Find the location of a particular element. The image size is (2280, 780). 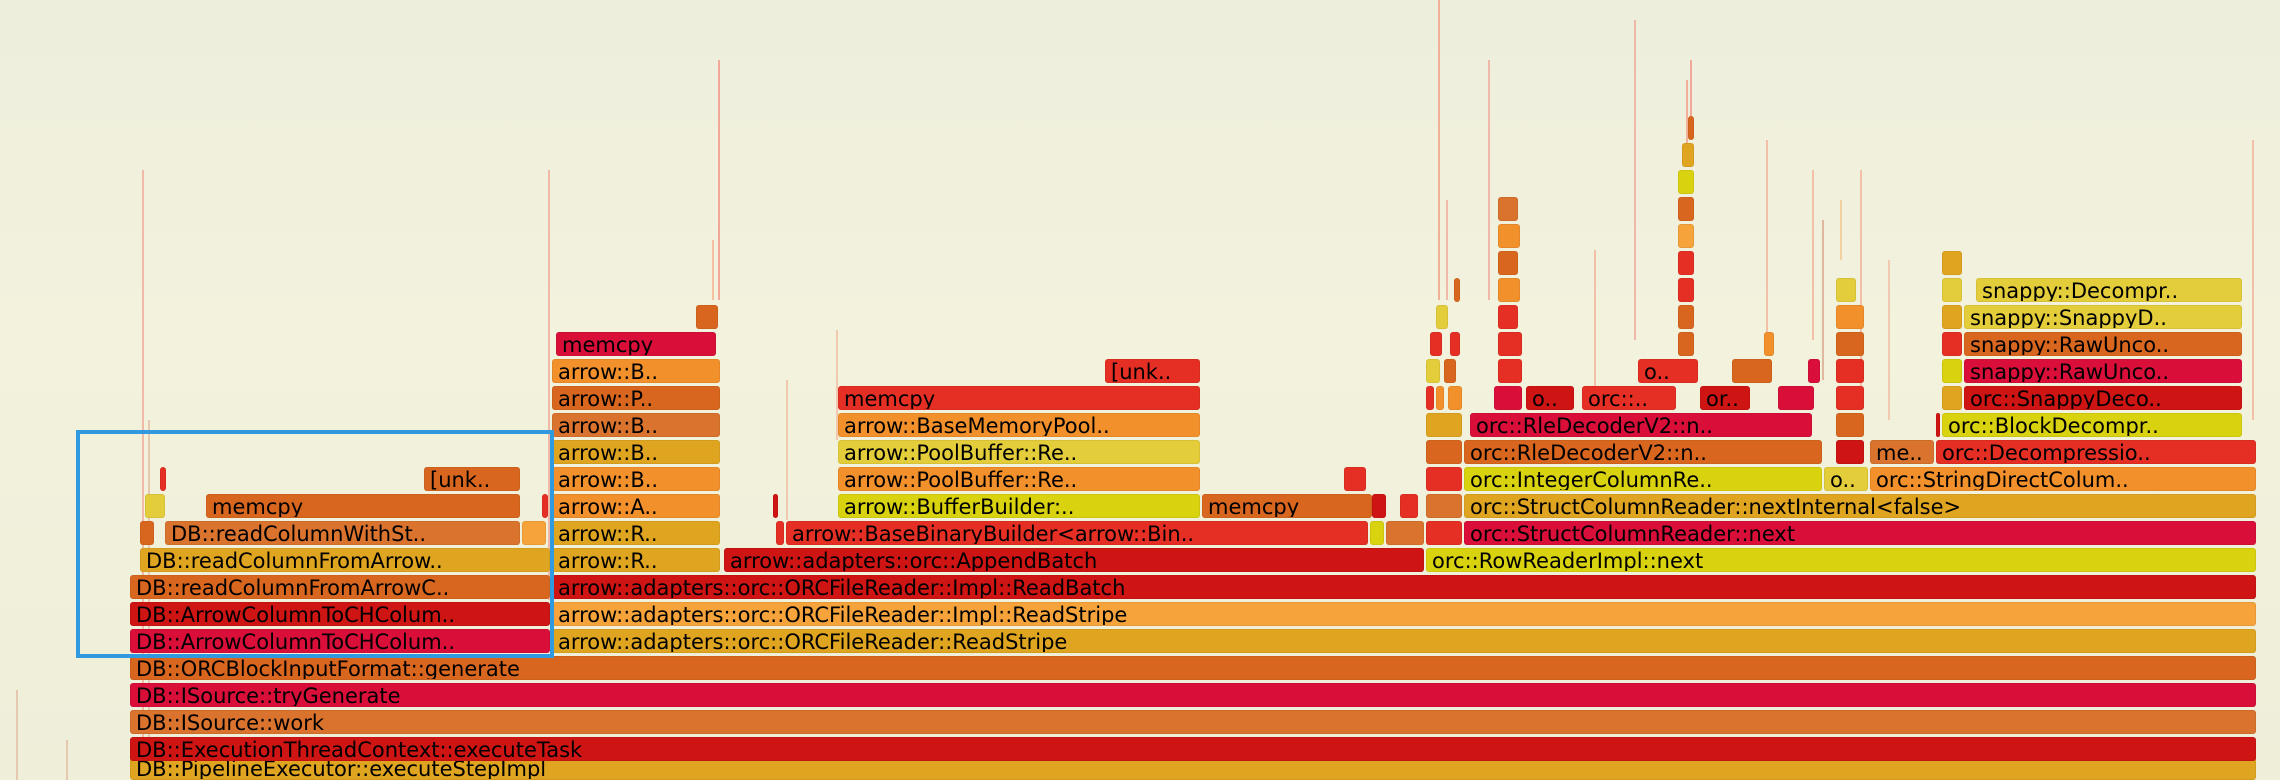

stack-frame: orc::.. is located at coordinates (1629, 398).